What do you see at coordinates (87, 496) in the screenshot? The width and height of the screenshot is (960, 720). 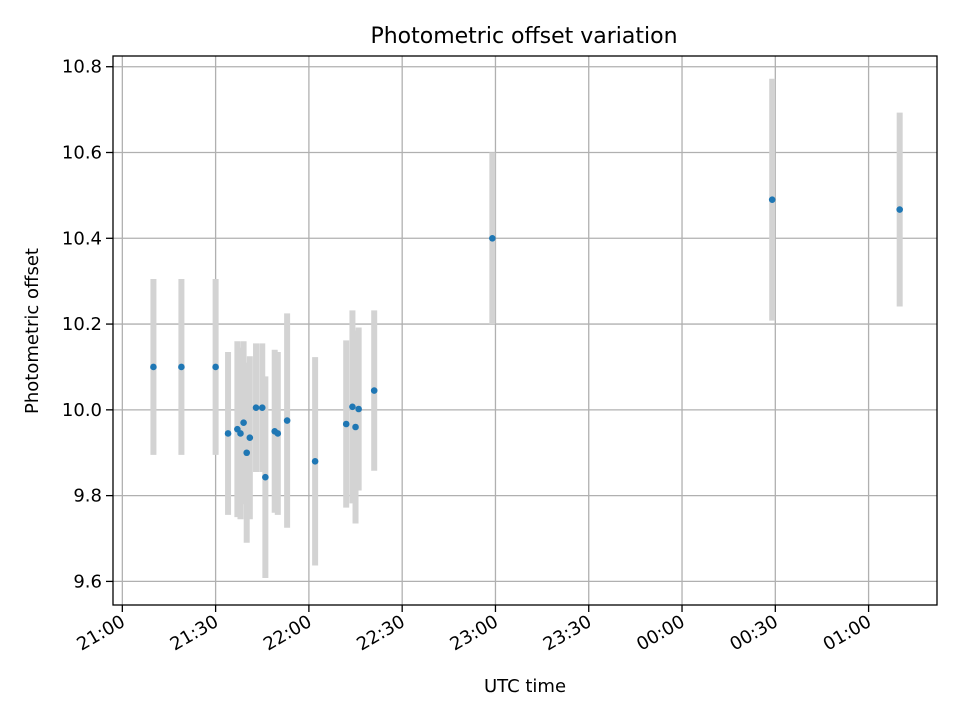 I see `y-tick-label: 9.8` at bounding box center [87, 496].